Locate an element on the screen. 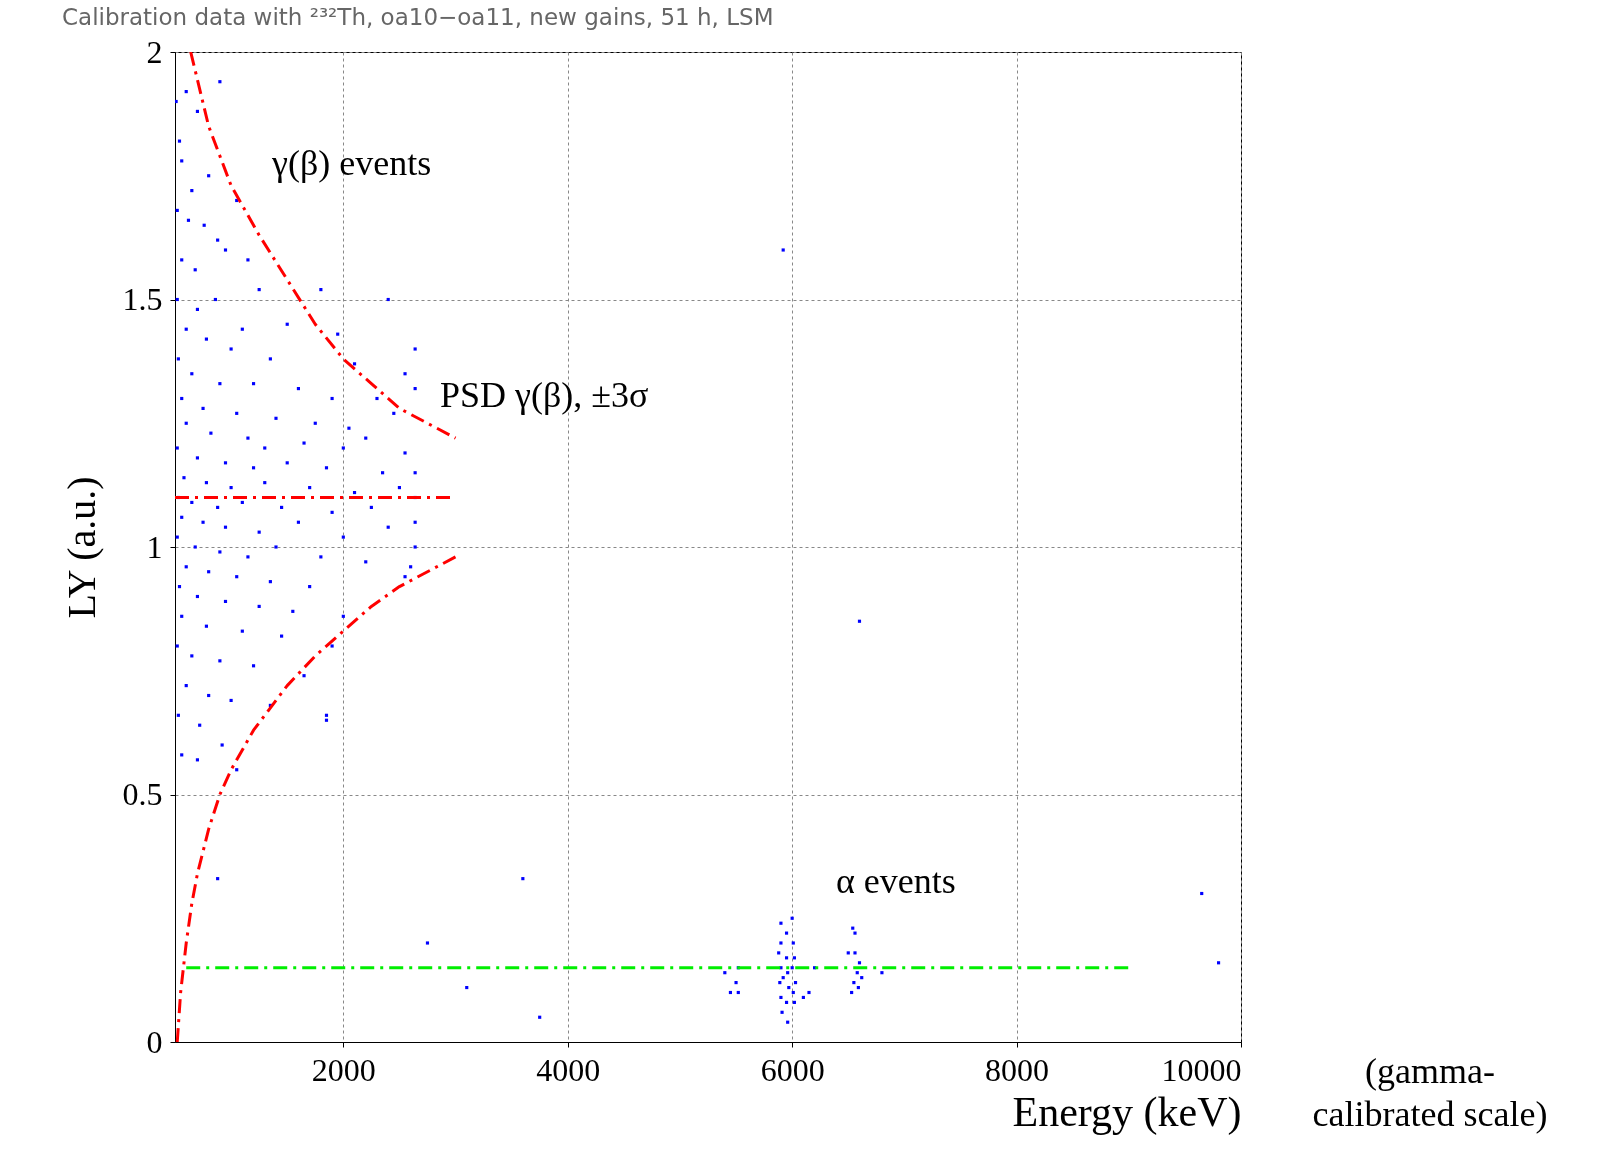 The height and width of the screenshot is (1165, 1619). x-tick-label: 8000 is located at coordinates (1017, 1069).